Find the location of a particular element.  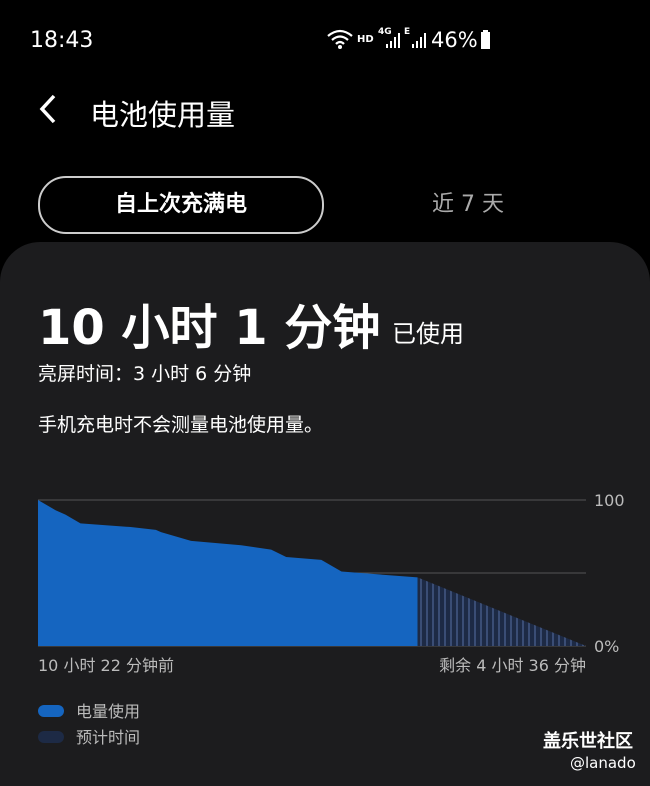

y-tick-label: 0% is located at coordinates (606, 646).